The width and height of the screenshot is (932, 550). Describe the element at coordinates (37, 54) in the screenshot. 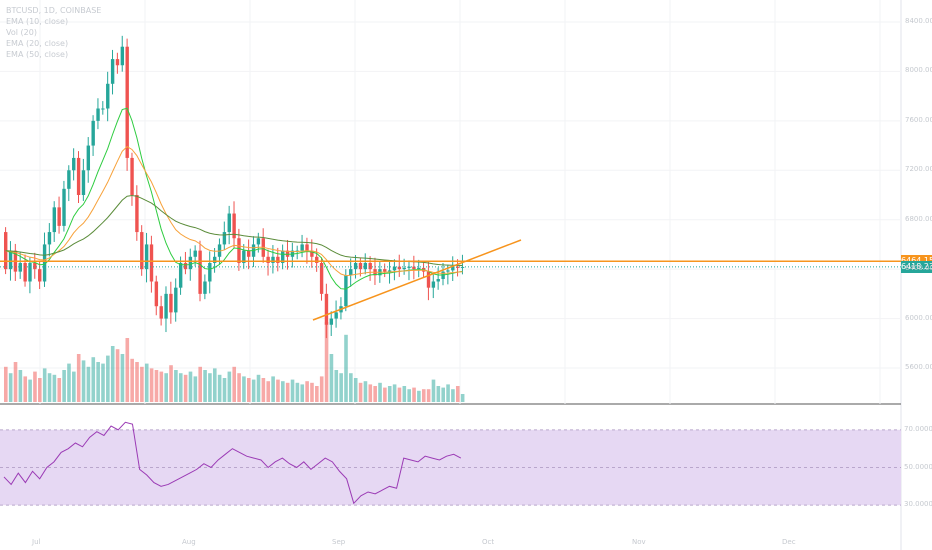

I see `legend-ema-50: EMA (50, close)` at that location.